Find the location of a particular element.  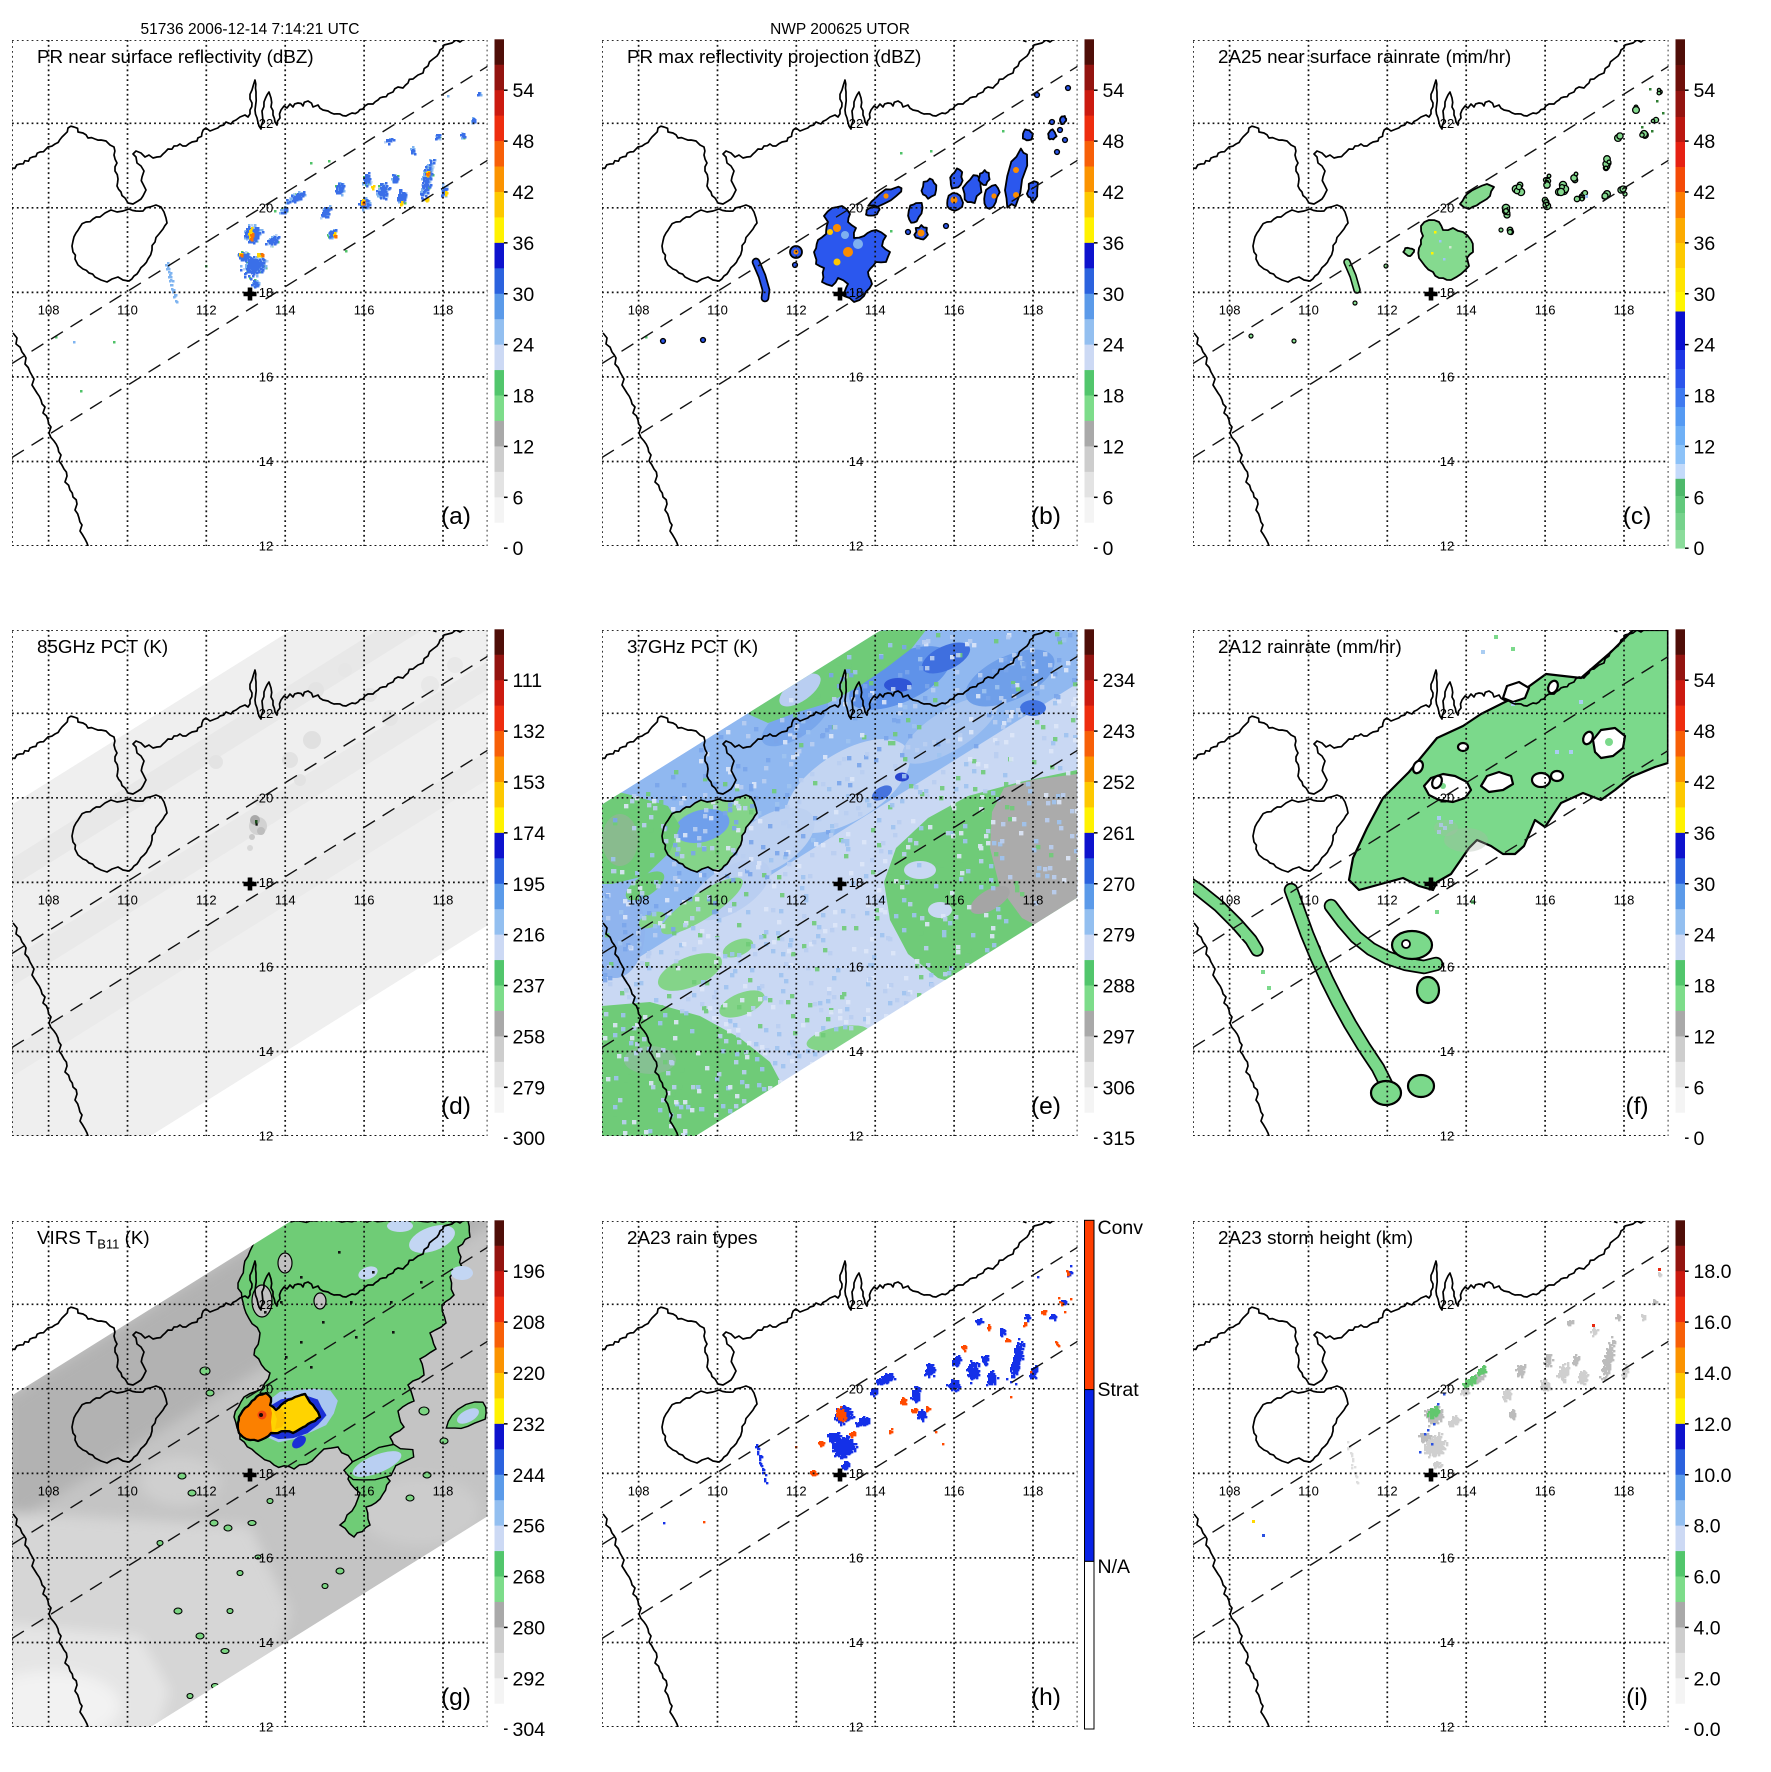

svg-text: 12.0 is located at coordinates (1712, 1425).